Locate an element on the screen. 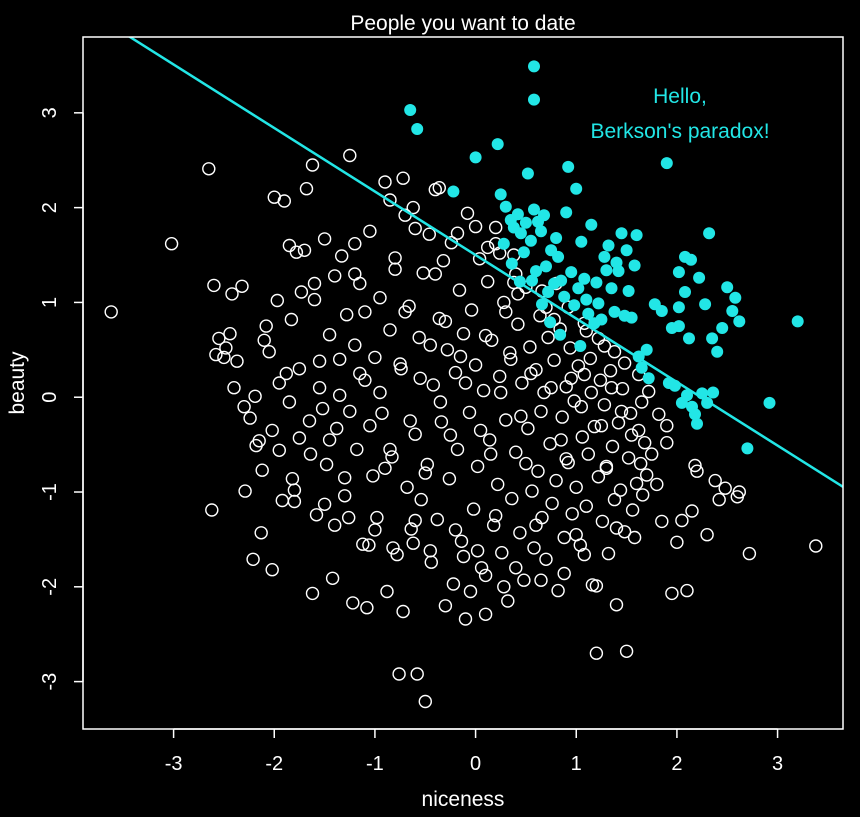 This screenshot has height=817, width=860. y-axis-title: beauty is located at coordinates (17, 383).